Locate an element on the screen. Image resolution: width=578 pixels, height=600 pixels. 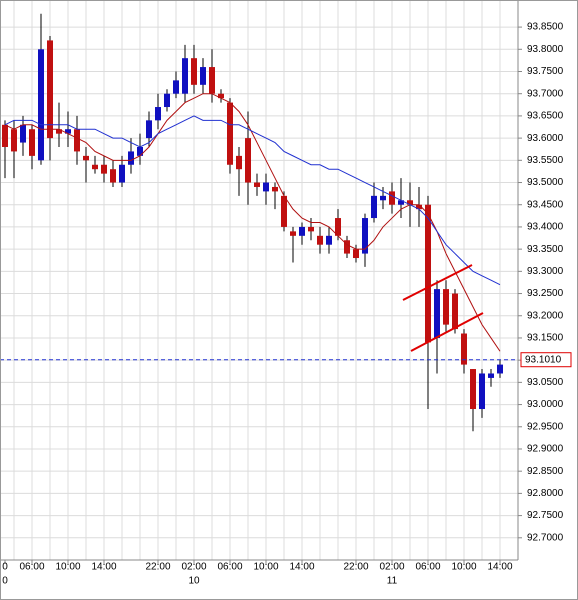
day-label: 11 is located at coordinates (392, 581).